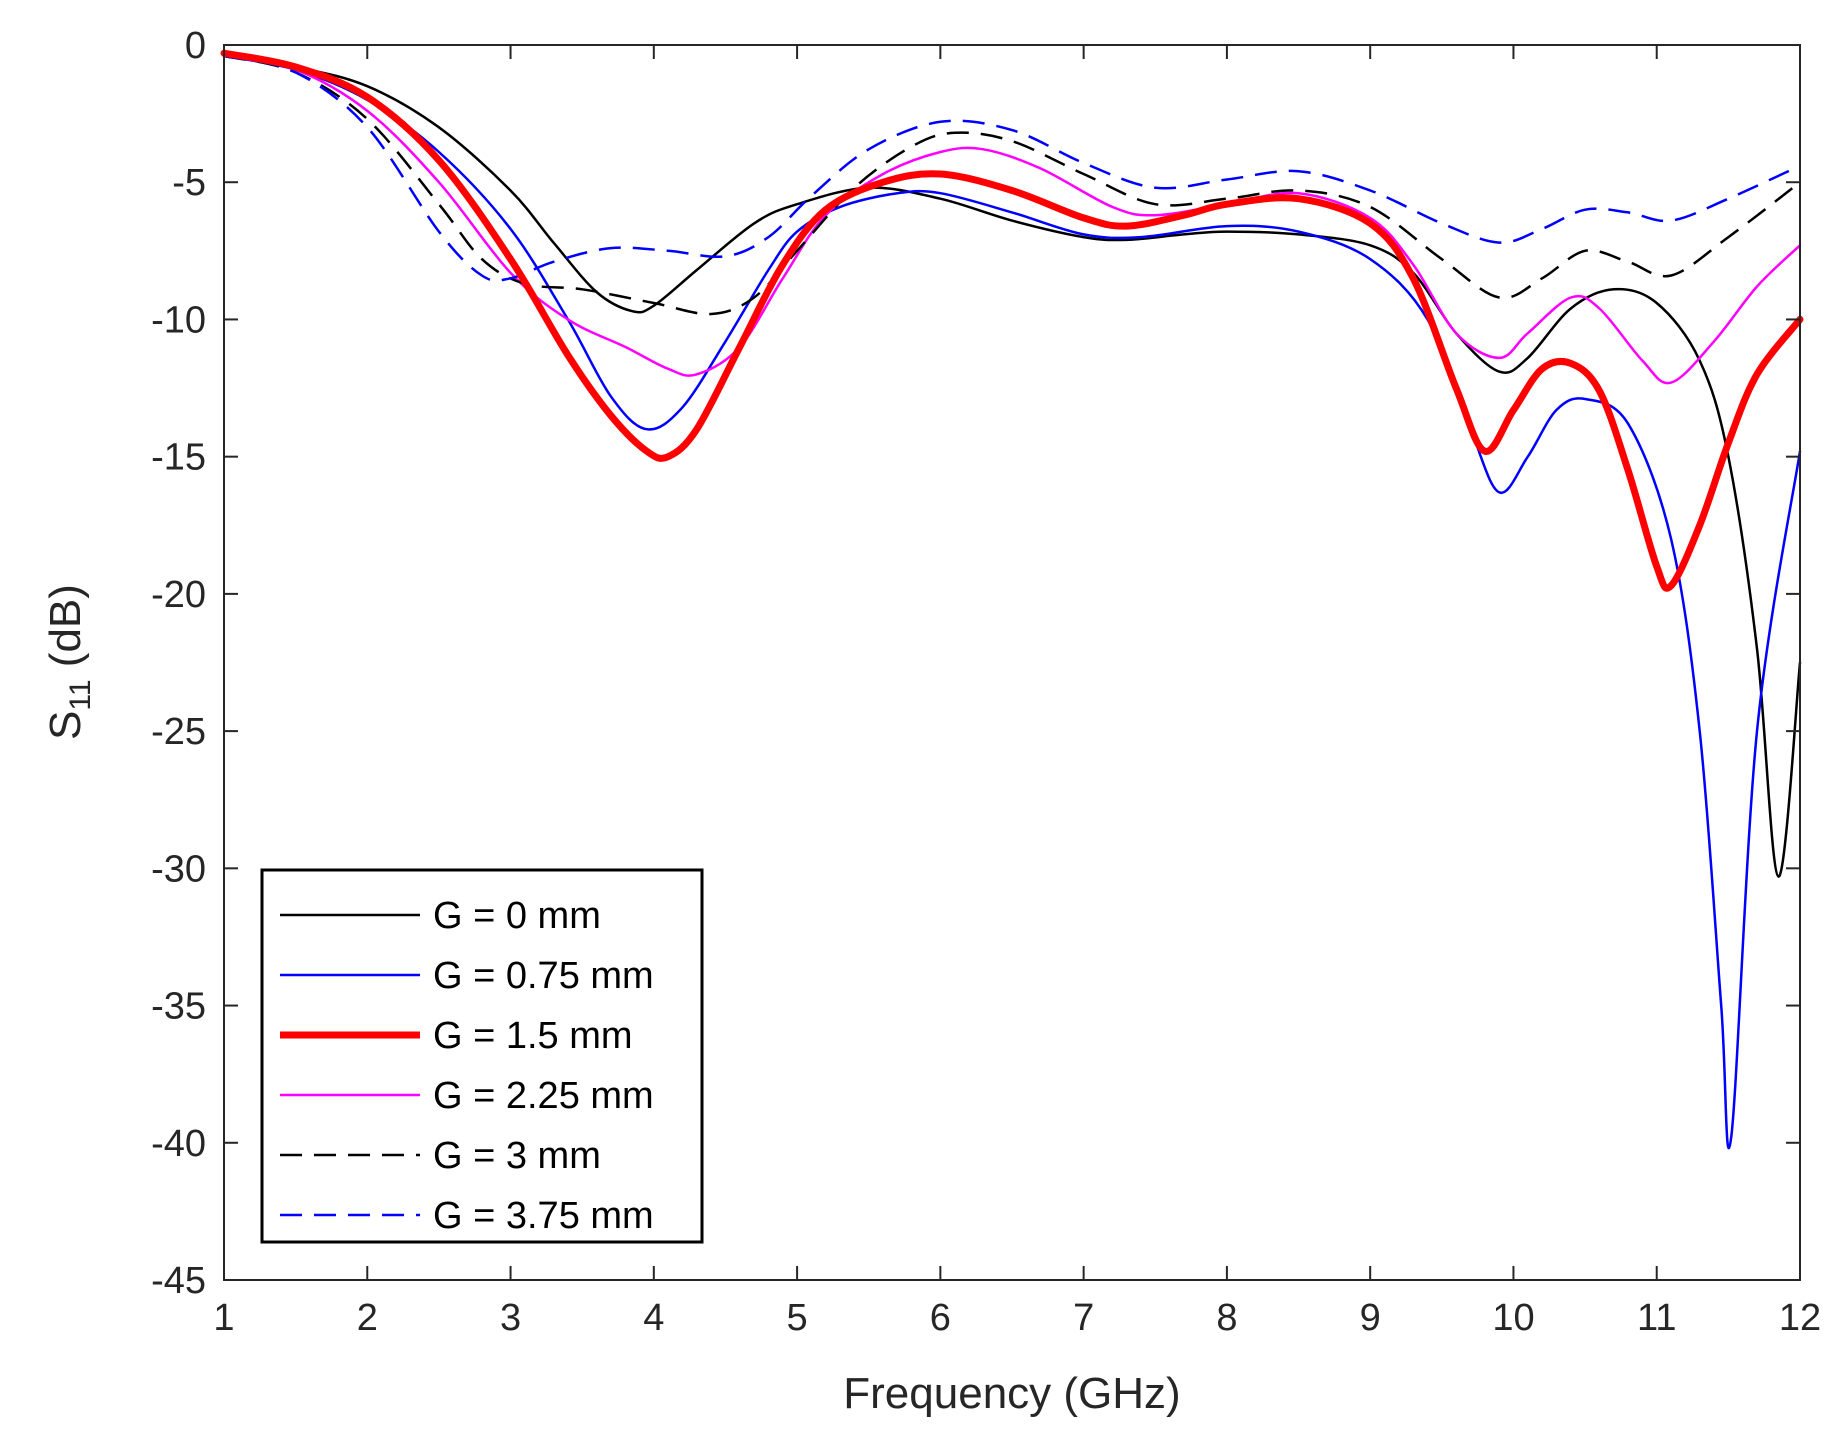 The image size is (1845, 1439). What do you see at coordinates (80, 694) in the screenshot?
I see `y-axis-label-subscript: 11` at bounding box center [80, 694].